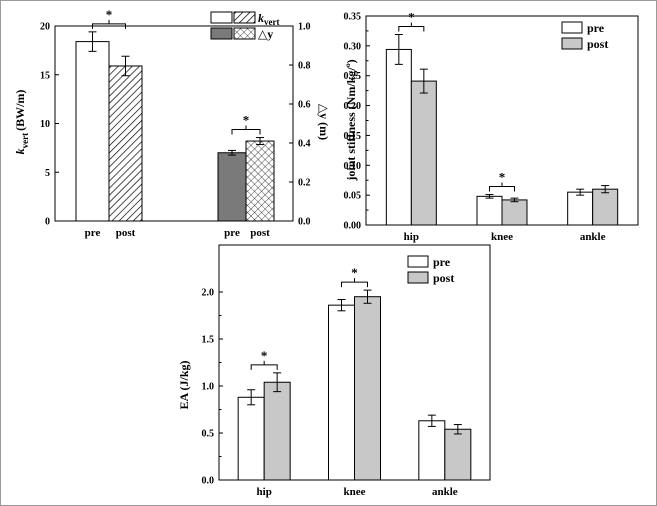 The height and width of the screenshot is (506, 657). What do you see at coordinates (125, 143) in the screenshot?
I see `chart1-bar-0-post` at bounding box center [125, 143].